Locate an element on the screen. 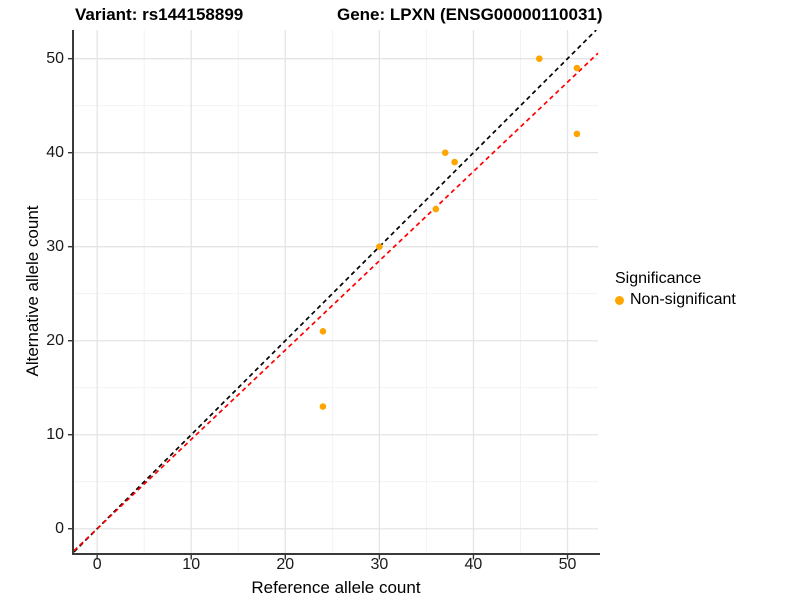 This screenshot has height=600, width=800. x-axis-title: Reference allele count is located at coordinates (336, 587).